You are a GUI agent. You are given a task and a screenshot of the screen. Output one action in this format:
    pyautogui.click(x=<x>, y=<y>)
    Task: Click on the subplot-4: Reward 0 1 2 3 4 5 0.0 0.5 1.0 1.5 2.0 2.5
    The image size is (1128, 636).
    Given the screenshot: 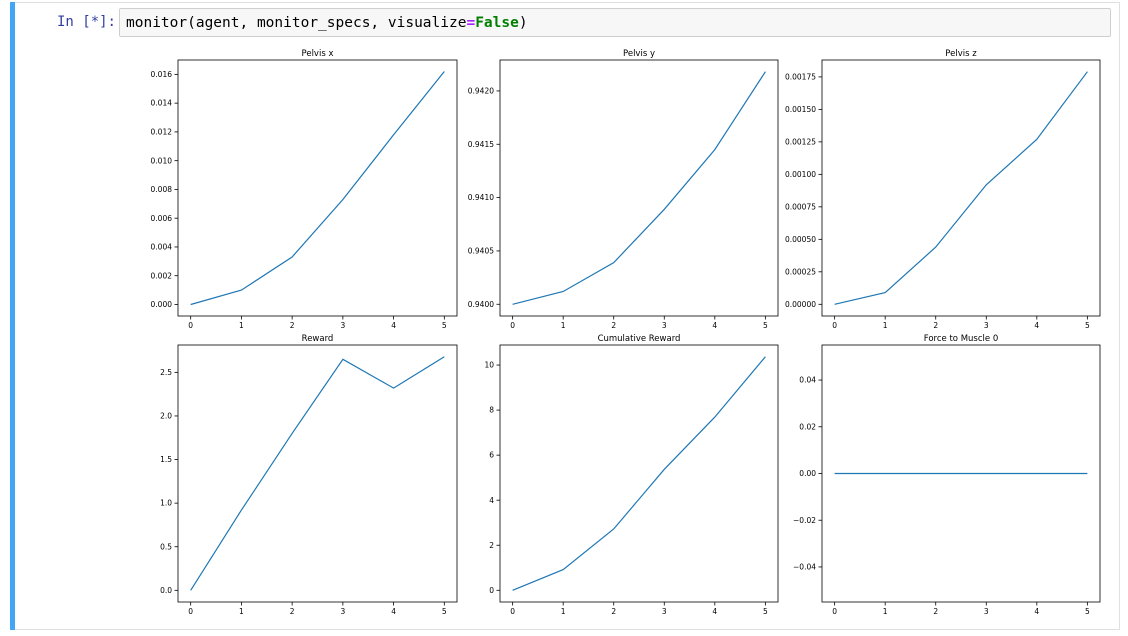 What is the action you would take?
    pyautogui.click(x=309, y=474)
    